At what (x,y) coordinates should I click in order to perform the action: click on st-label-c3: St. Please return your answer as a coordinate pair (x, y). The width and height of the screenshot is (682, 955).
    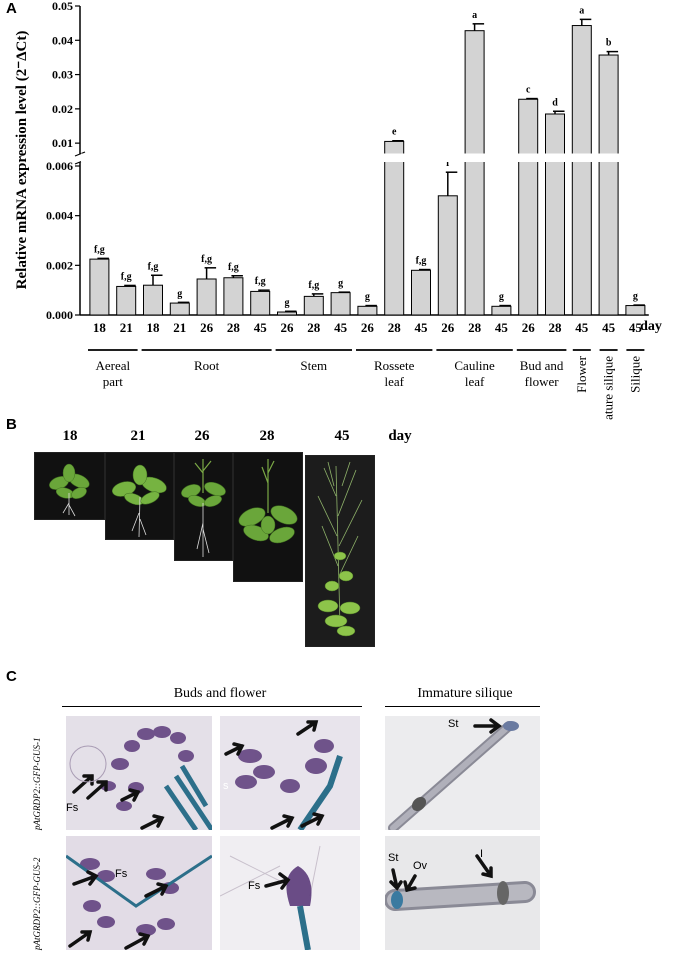
    Looking at the image, I should click on (453, 724).